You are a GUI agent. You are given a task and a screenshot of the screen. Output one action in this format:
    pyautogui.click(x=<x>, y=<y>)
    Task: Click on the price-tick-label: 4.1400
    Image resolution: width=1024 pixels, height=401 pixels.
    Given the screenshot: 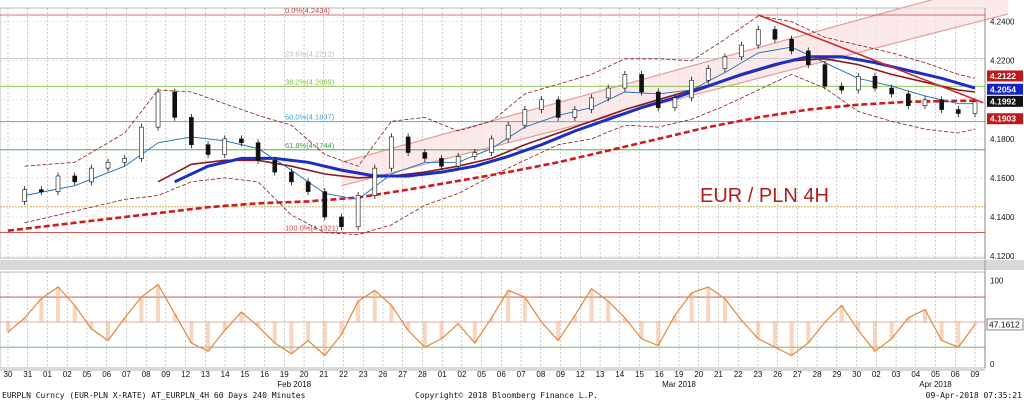 What is the action you would take?
    pyautogui.click(x=1002, y=217)
    